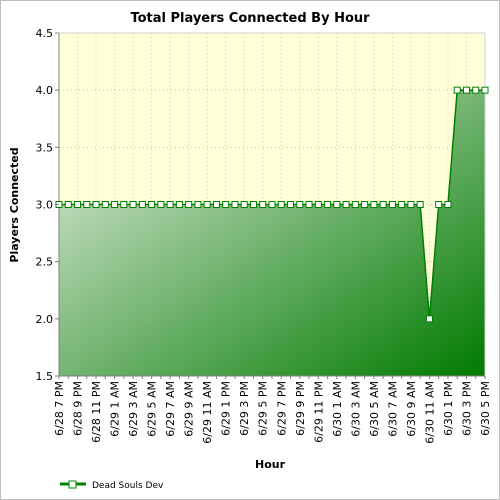 The image size is (500, 500). Describe the element at coordinates (270, 464) in the screenshot. I see `x-axis-title: Hour` at that location.